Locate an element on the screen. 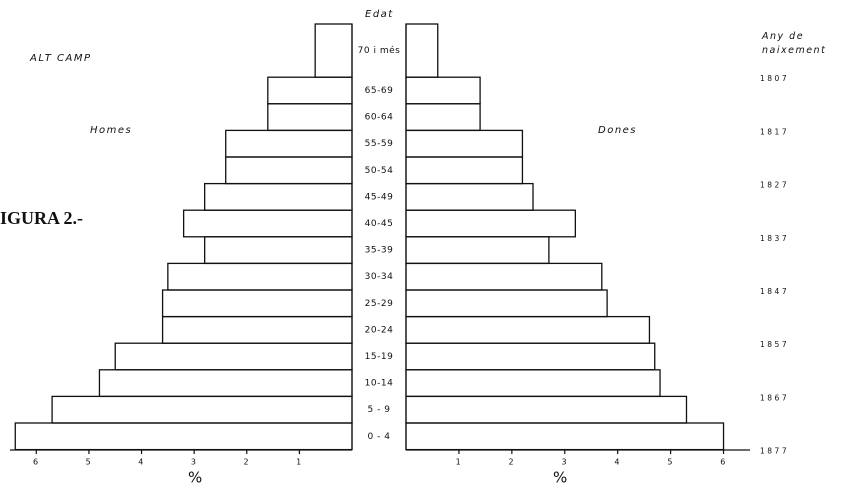  age-label: 50-54 is located at coordinates (379, 171).